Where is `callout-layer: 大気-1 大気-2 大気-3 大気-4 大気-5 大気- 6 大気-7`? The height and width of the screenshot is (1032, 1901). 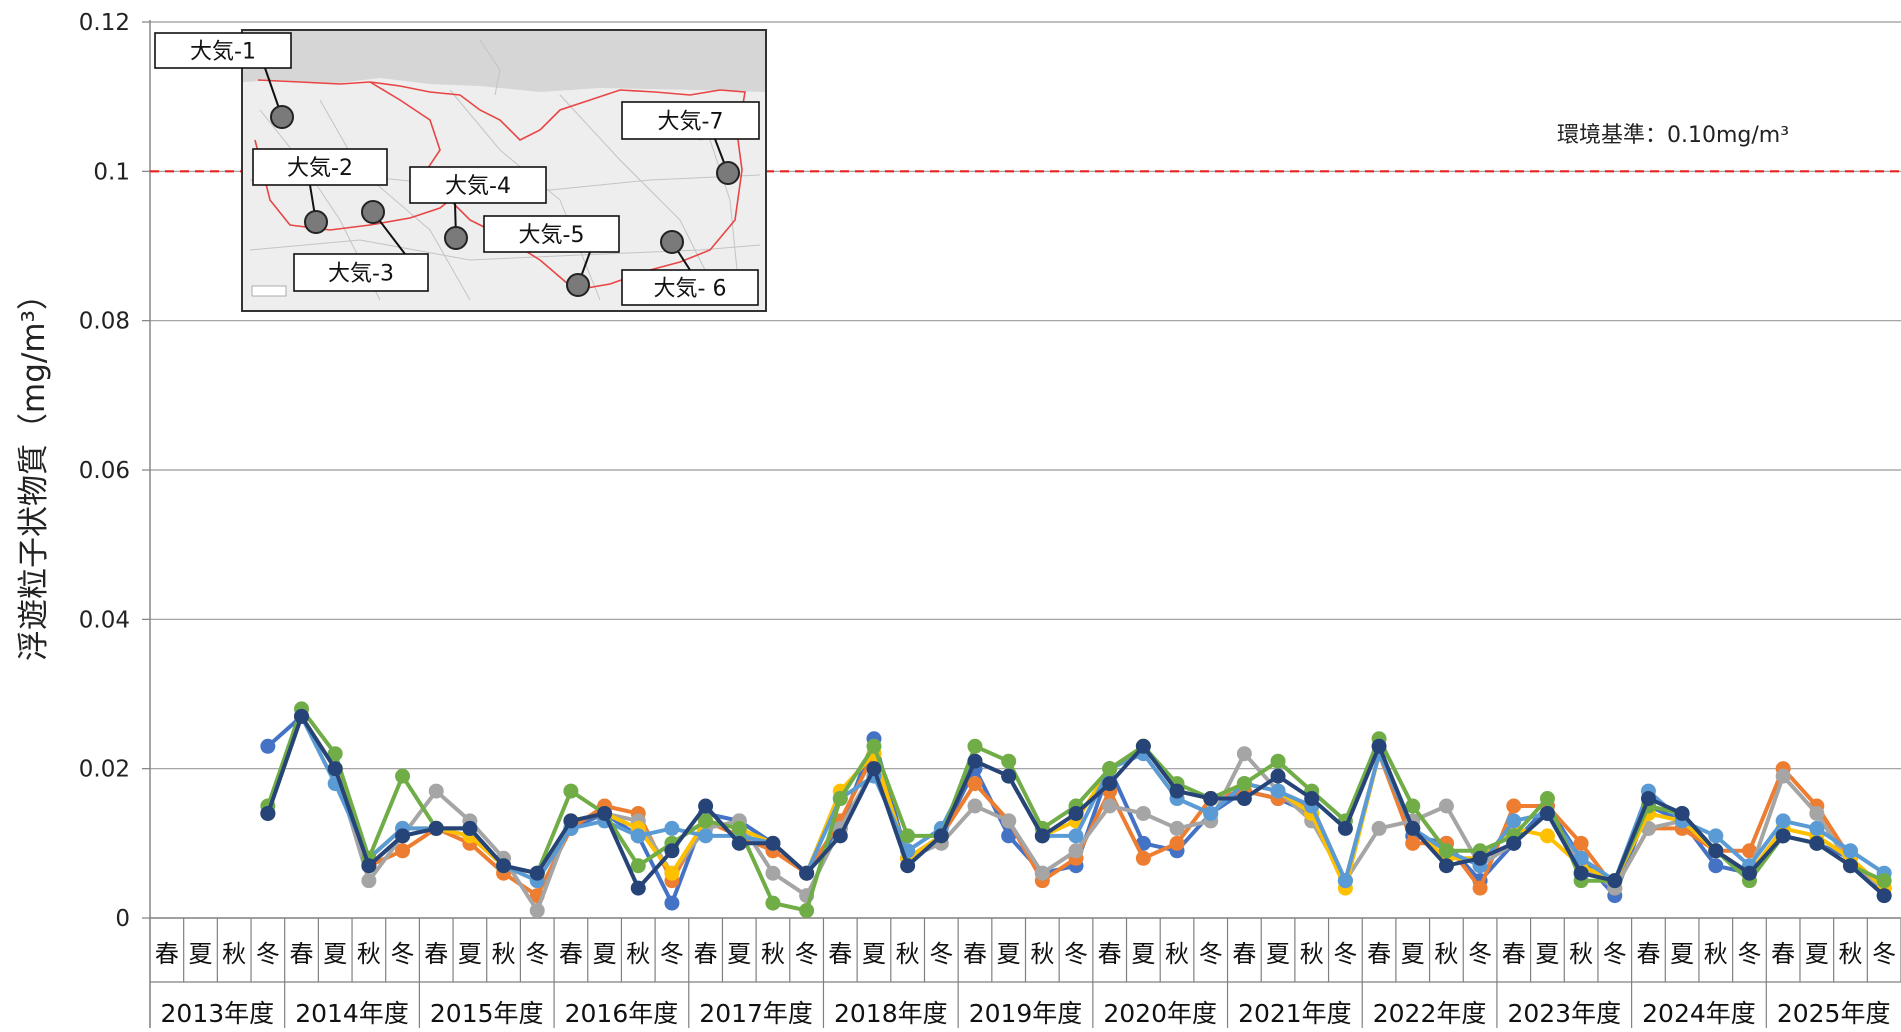 callout-layer: 大気-1 大気-2 大気-3 大気-4 大気-5 大気- 6 大気-7 is located at coordinates (457, 169).